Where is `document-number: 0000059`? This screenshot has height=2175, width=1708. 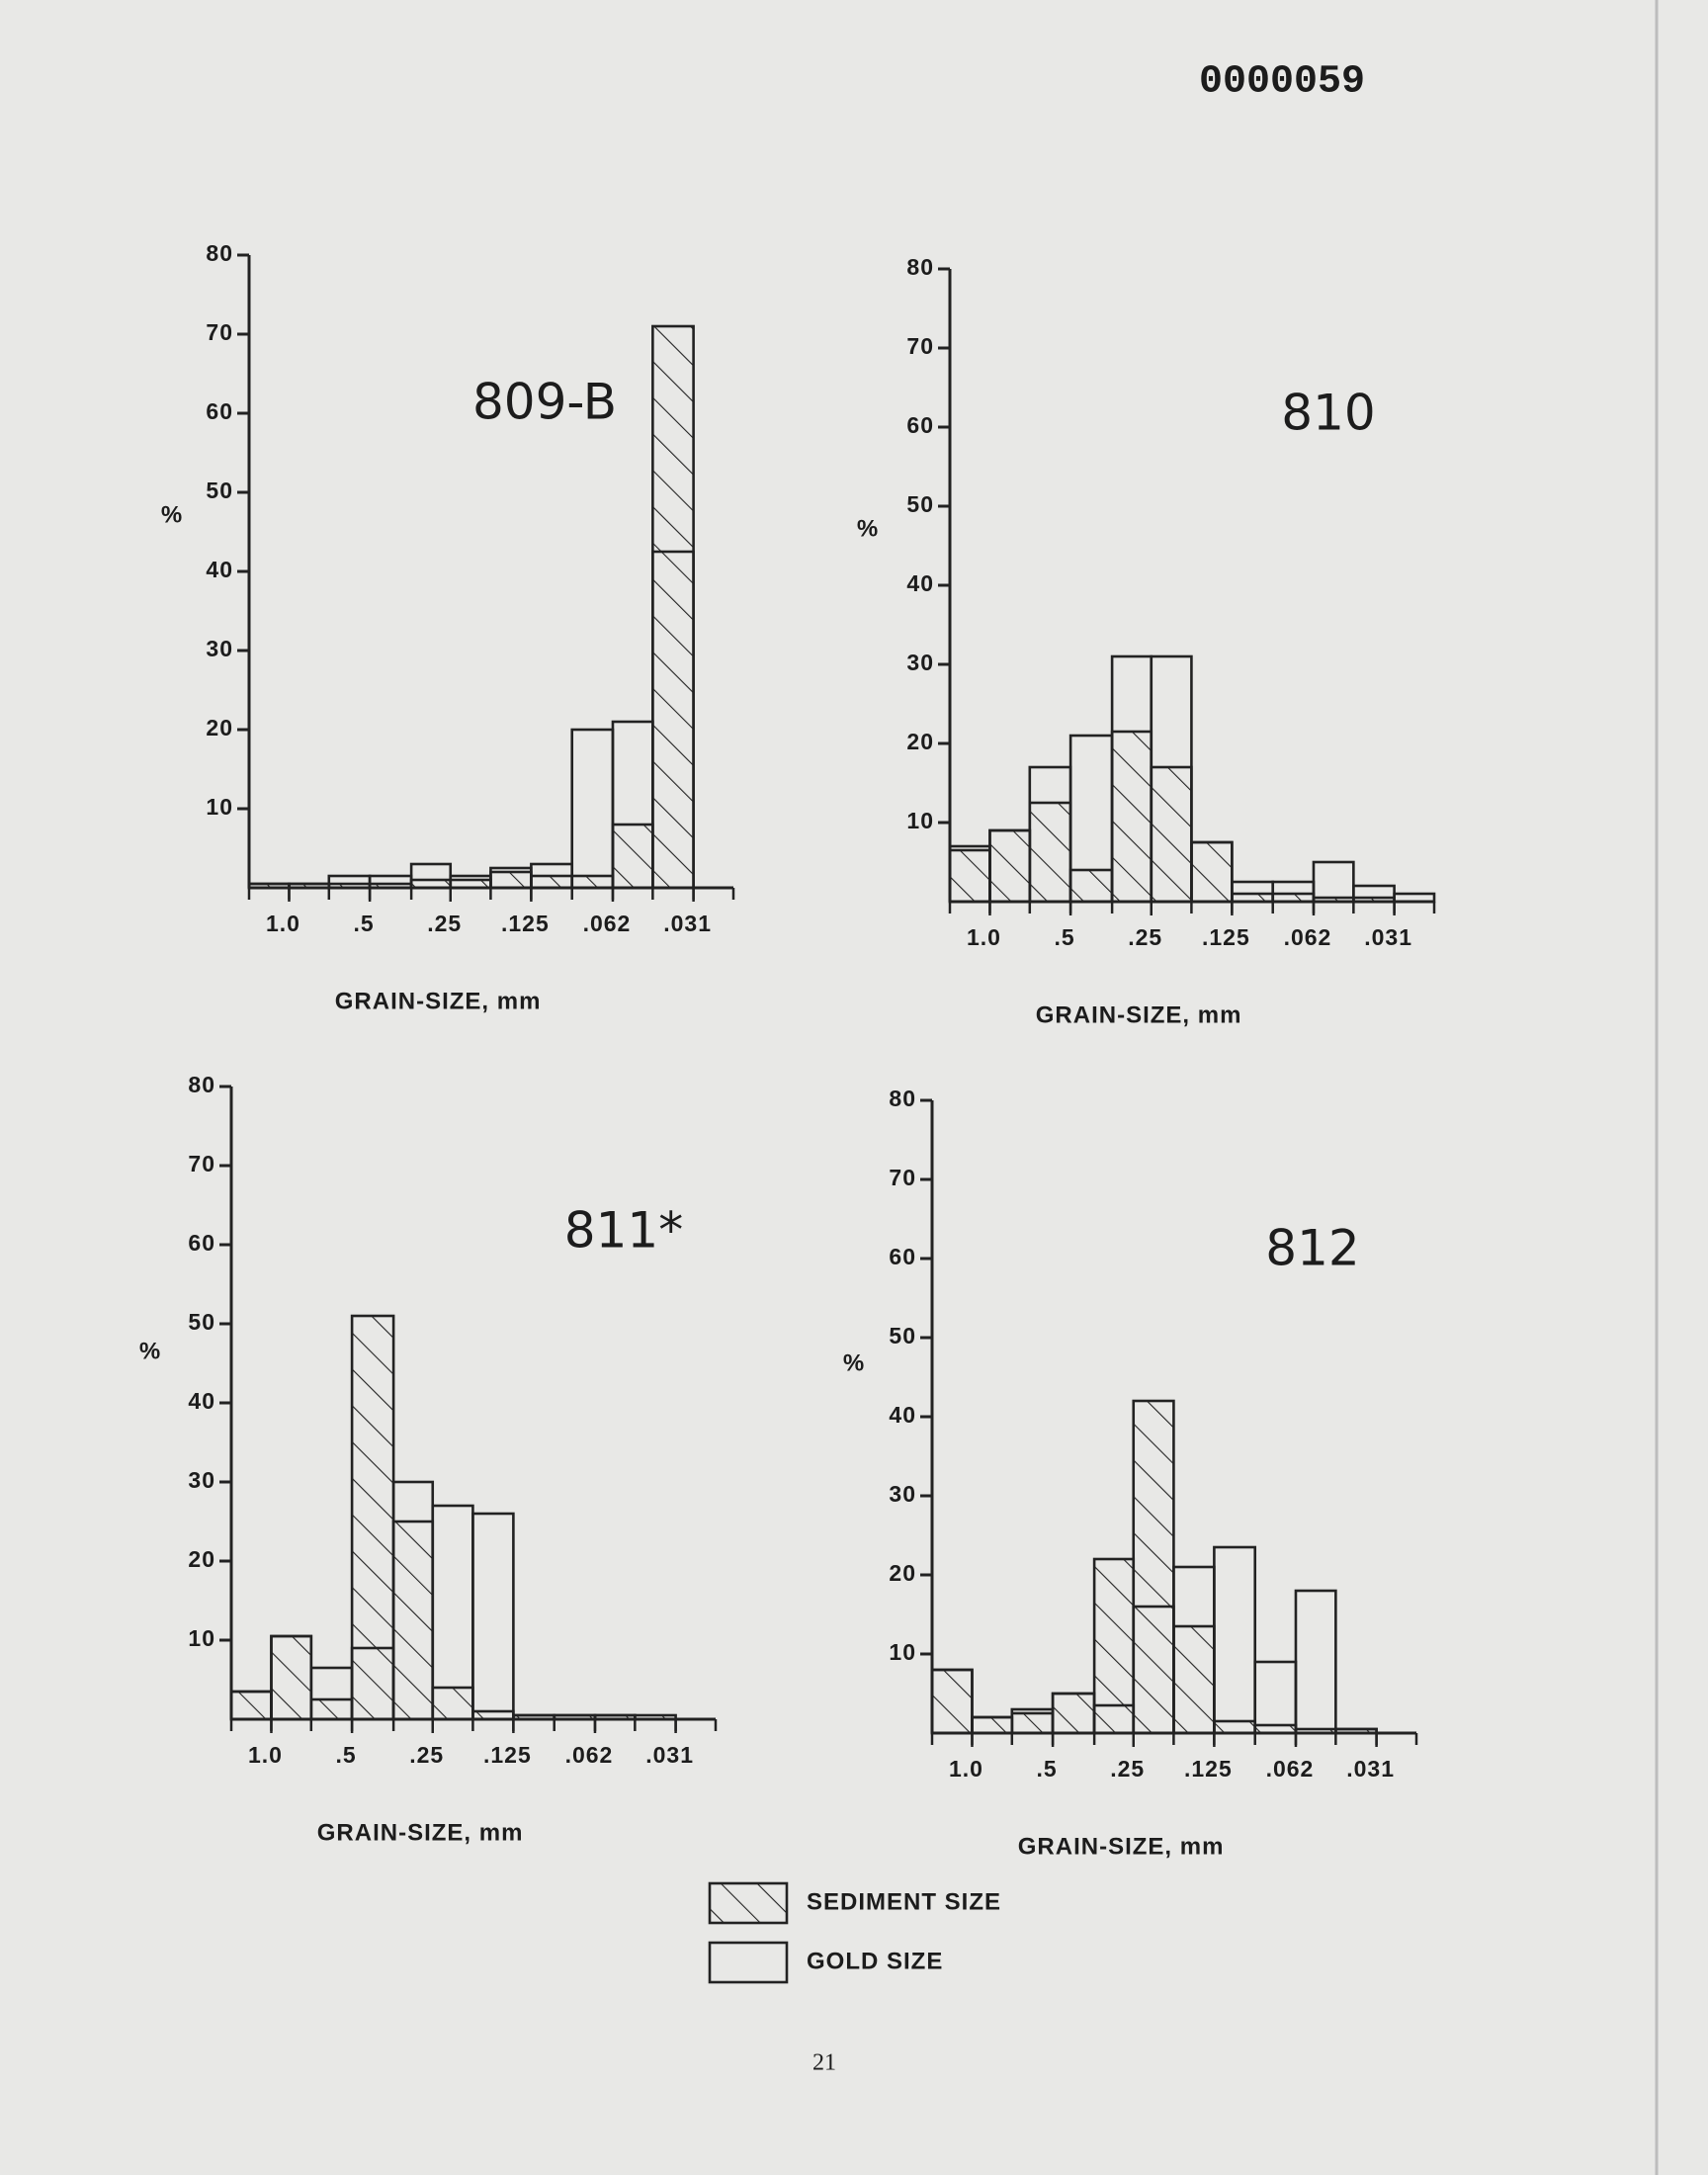 document-number: 0000059 is located at coordinates (1282, 82).